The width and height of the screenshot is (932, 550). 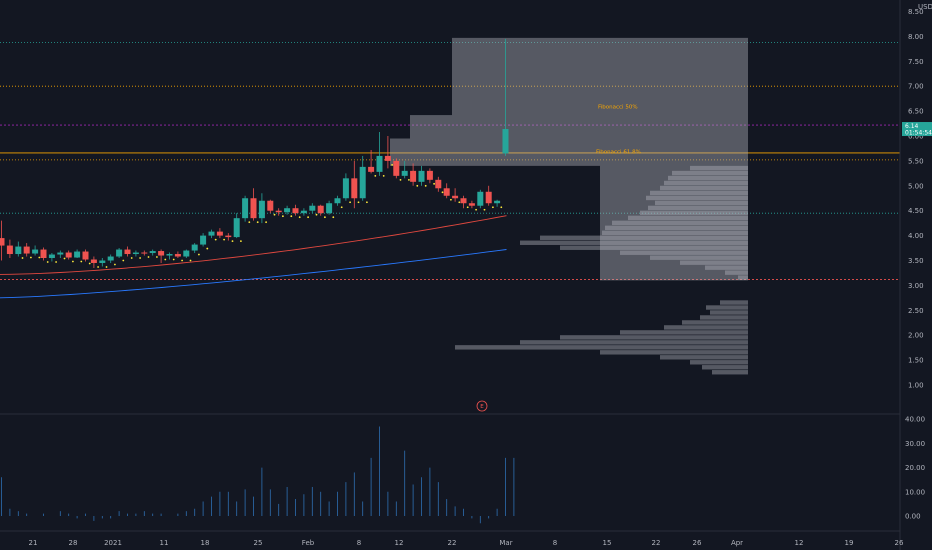 I want to click on price-tick-label: 6.50, so click(x=916, y=112).